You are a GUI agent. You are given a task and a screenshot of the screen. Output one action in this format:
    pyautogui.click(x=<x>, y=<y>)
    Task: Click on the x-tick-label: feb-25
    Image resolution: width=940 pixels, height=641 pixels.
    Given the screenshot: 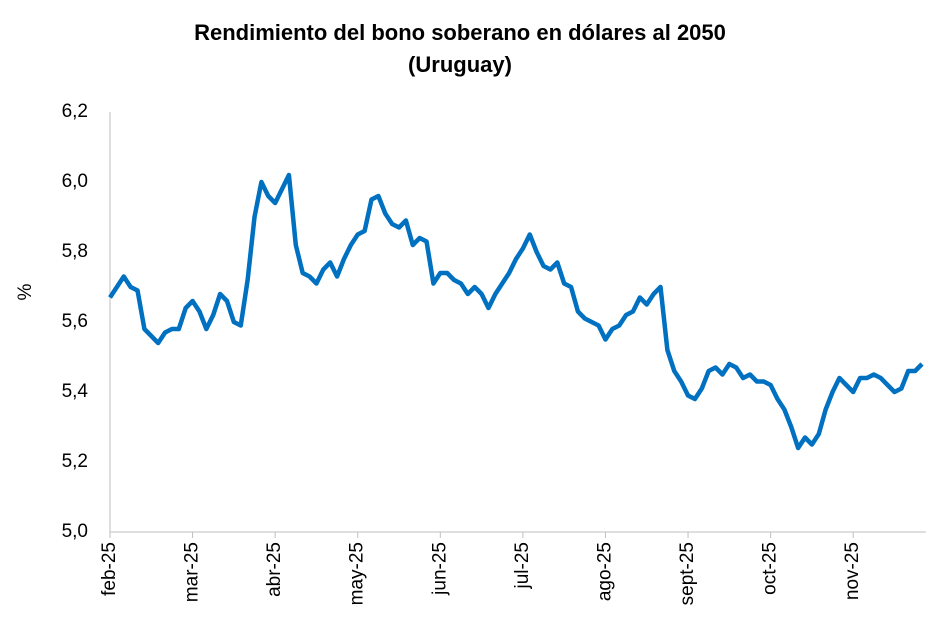 What is the action you would take?
    pyautogui.click(x=109, y=569)
    